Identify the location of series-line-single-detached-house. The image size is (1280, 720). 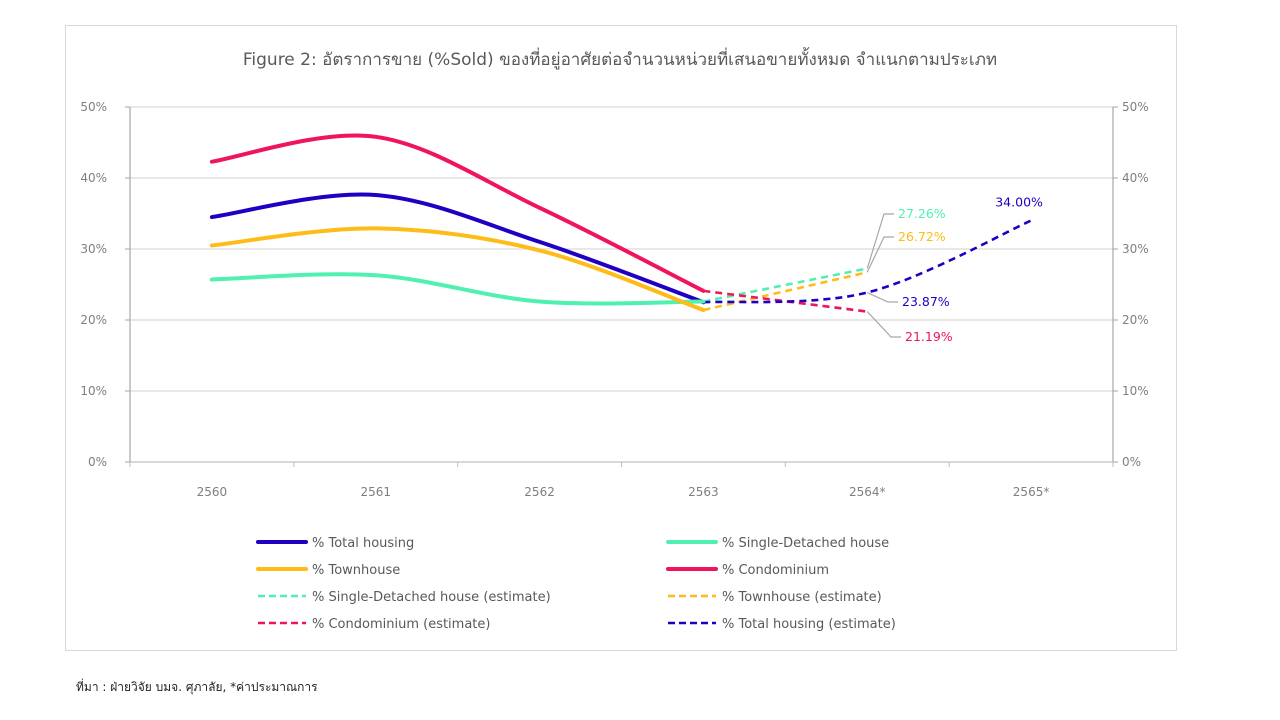
(457, 289).